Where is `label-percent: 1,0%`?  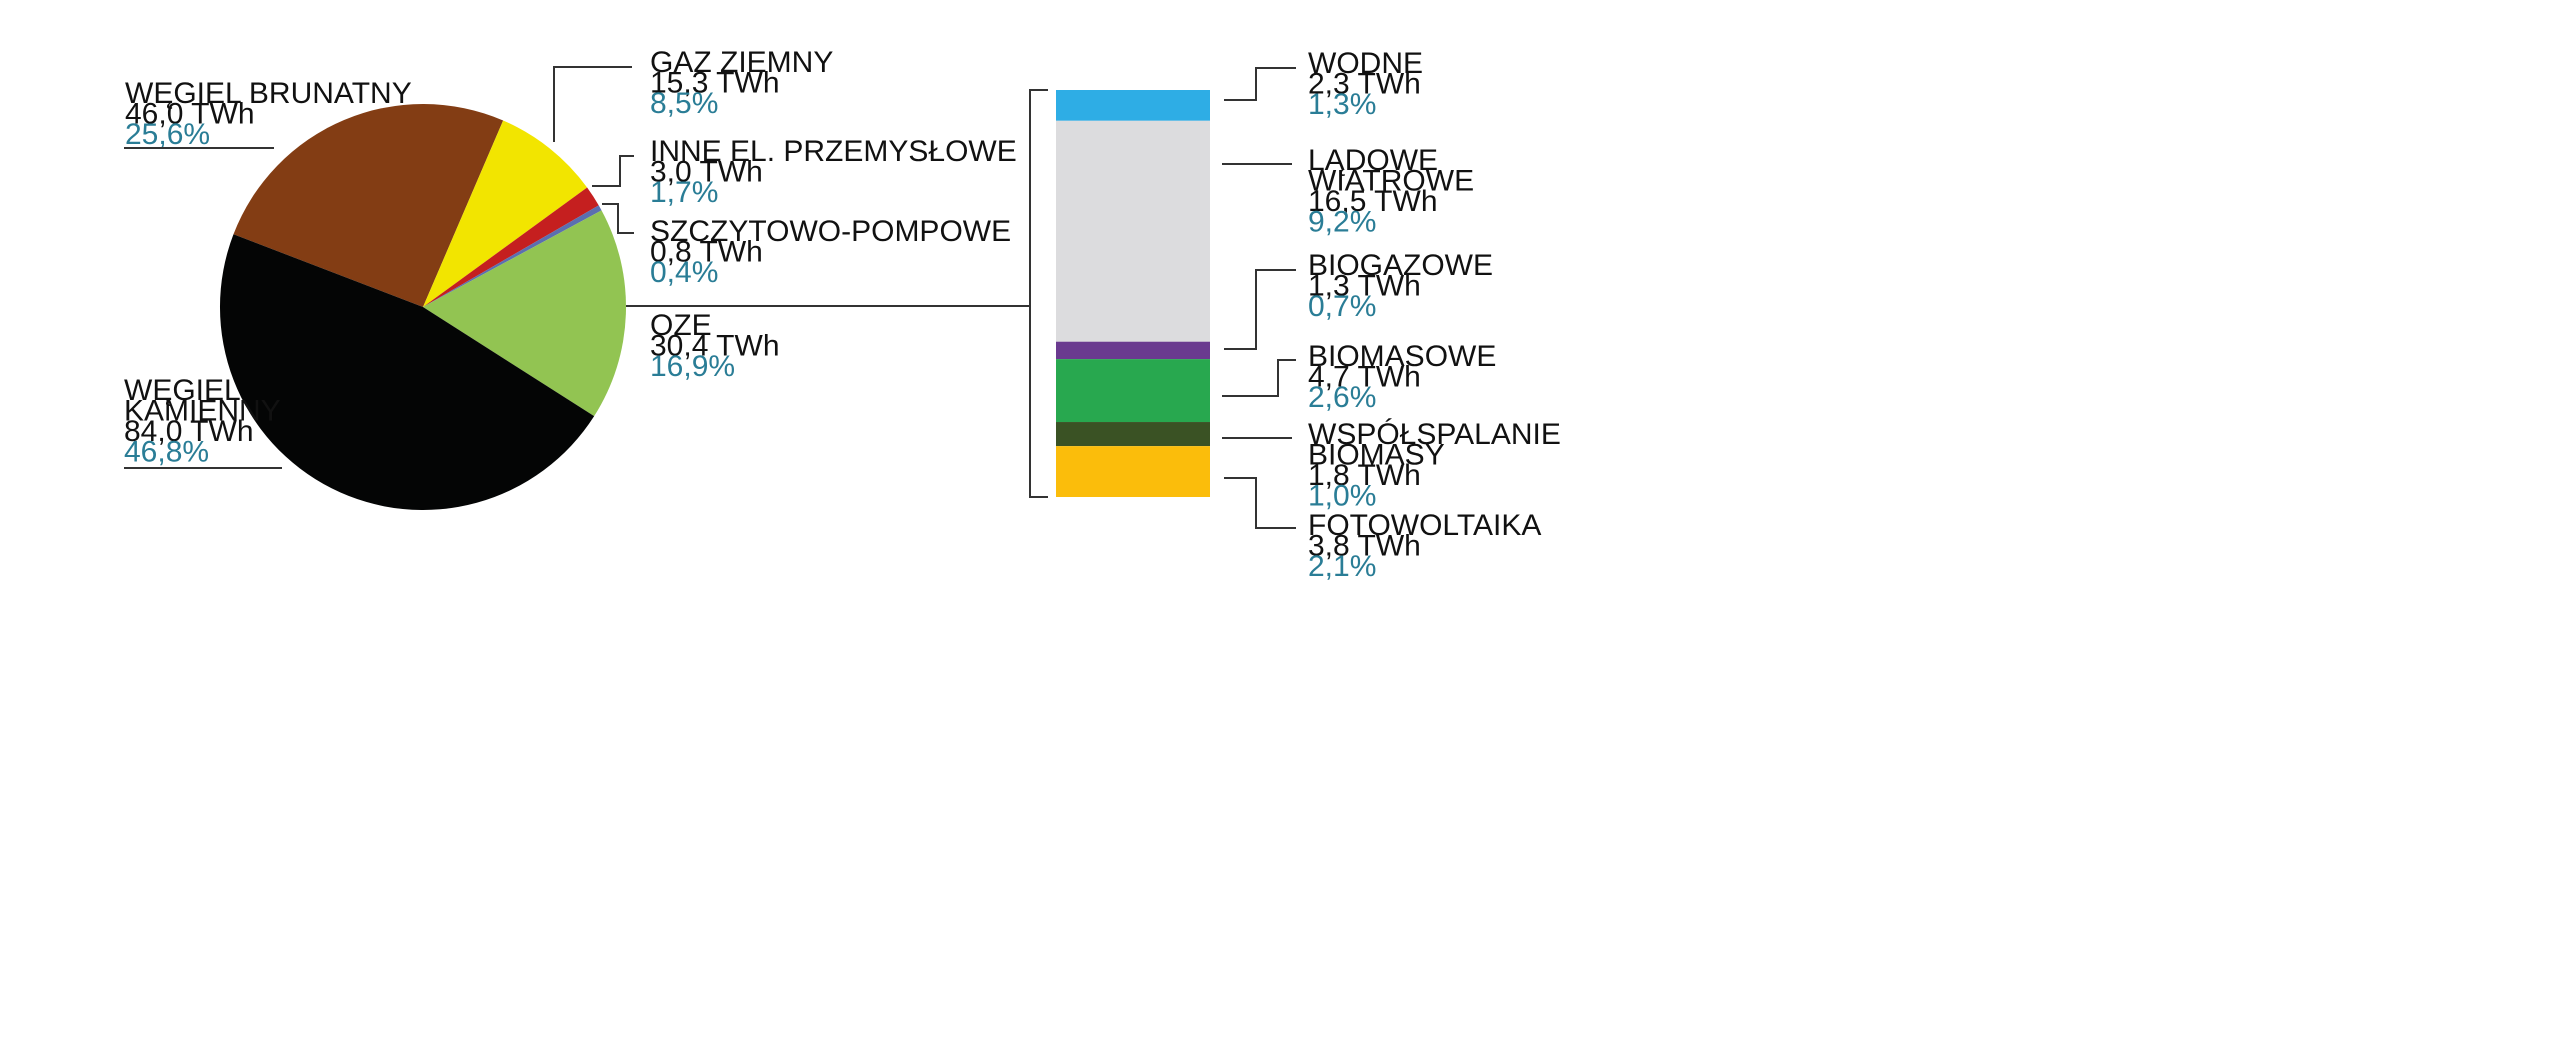 label-percent: 1,0% is located at coordinates (1342, 496).